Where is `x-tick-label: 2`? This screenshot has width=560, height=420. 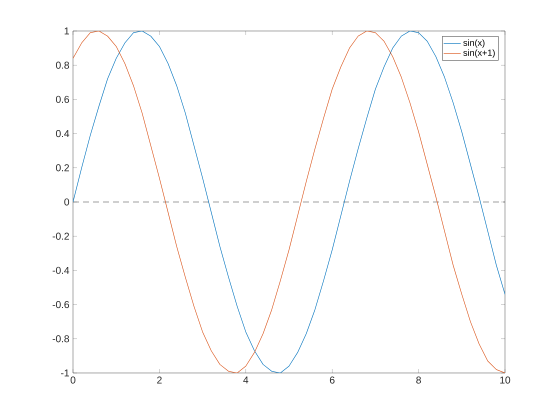
x-tick-label: 2 is located at coordinates (159, 380).